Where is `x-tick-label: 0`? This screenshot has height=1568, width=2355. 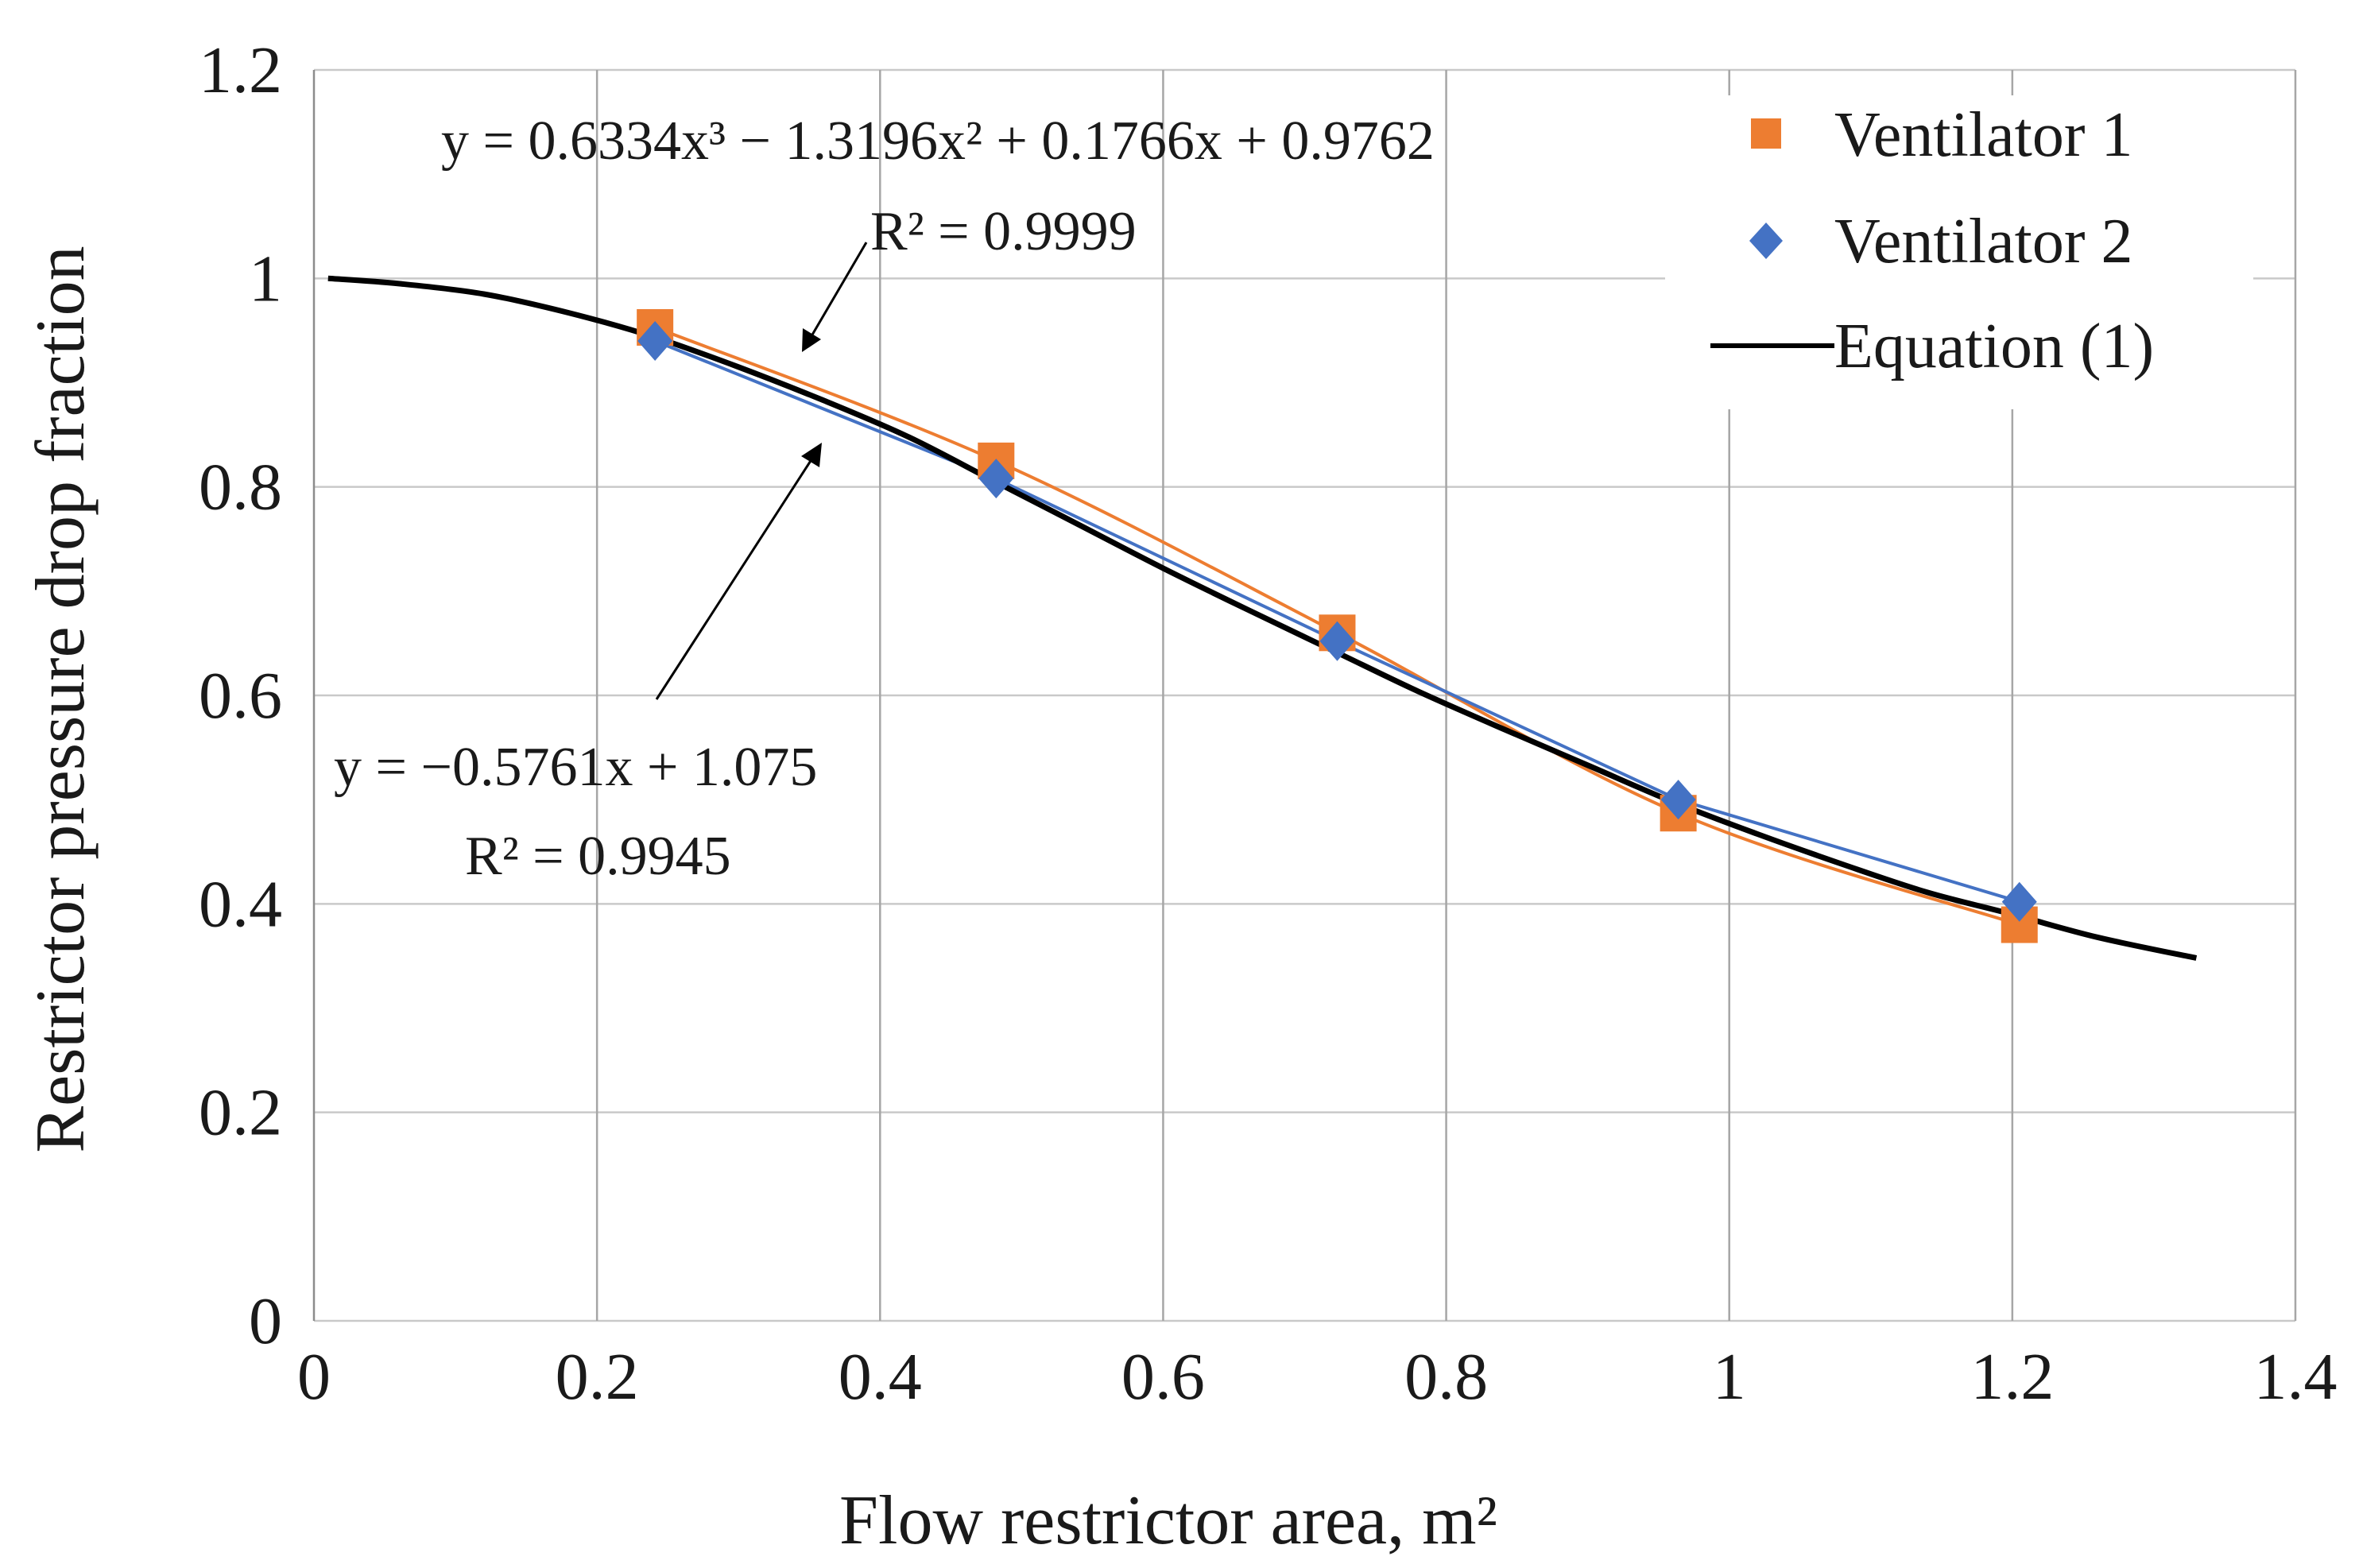 x-tick-label: 0 is located at coordinates (314, 1377).